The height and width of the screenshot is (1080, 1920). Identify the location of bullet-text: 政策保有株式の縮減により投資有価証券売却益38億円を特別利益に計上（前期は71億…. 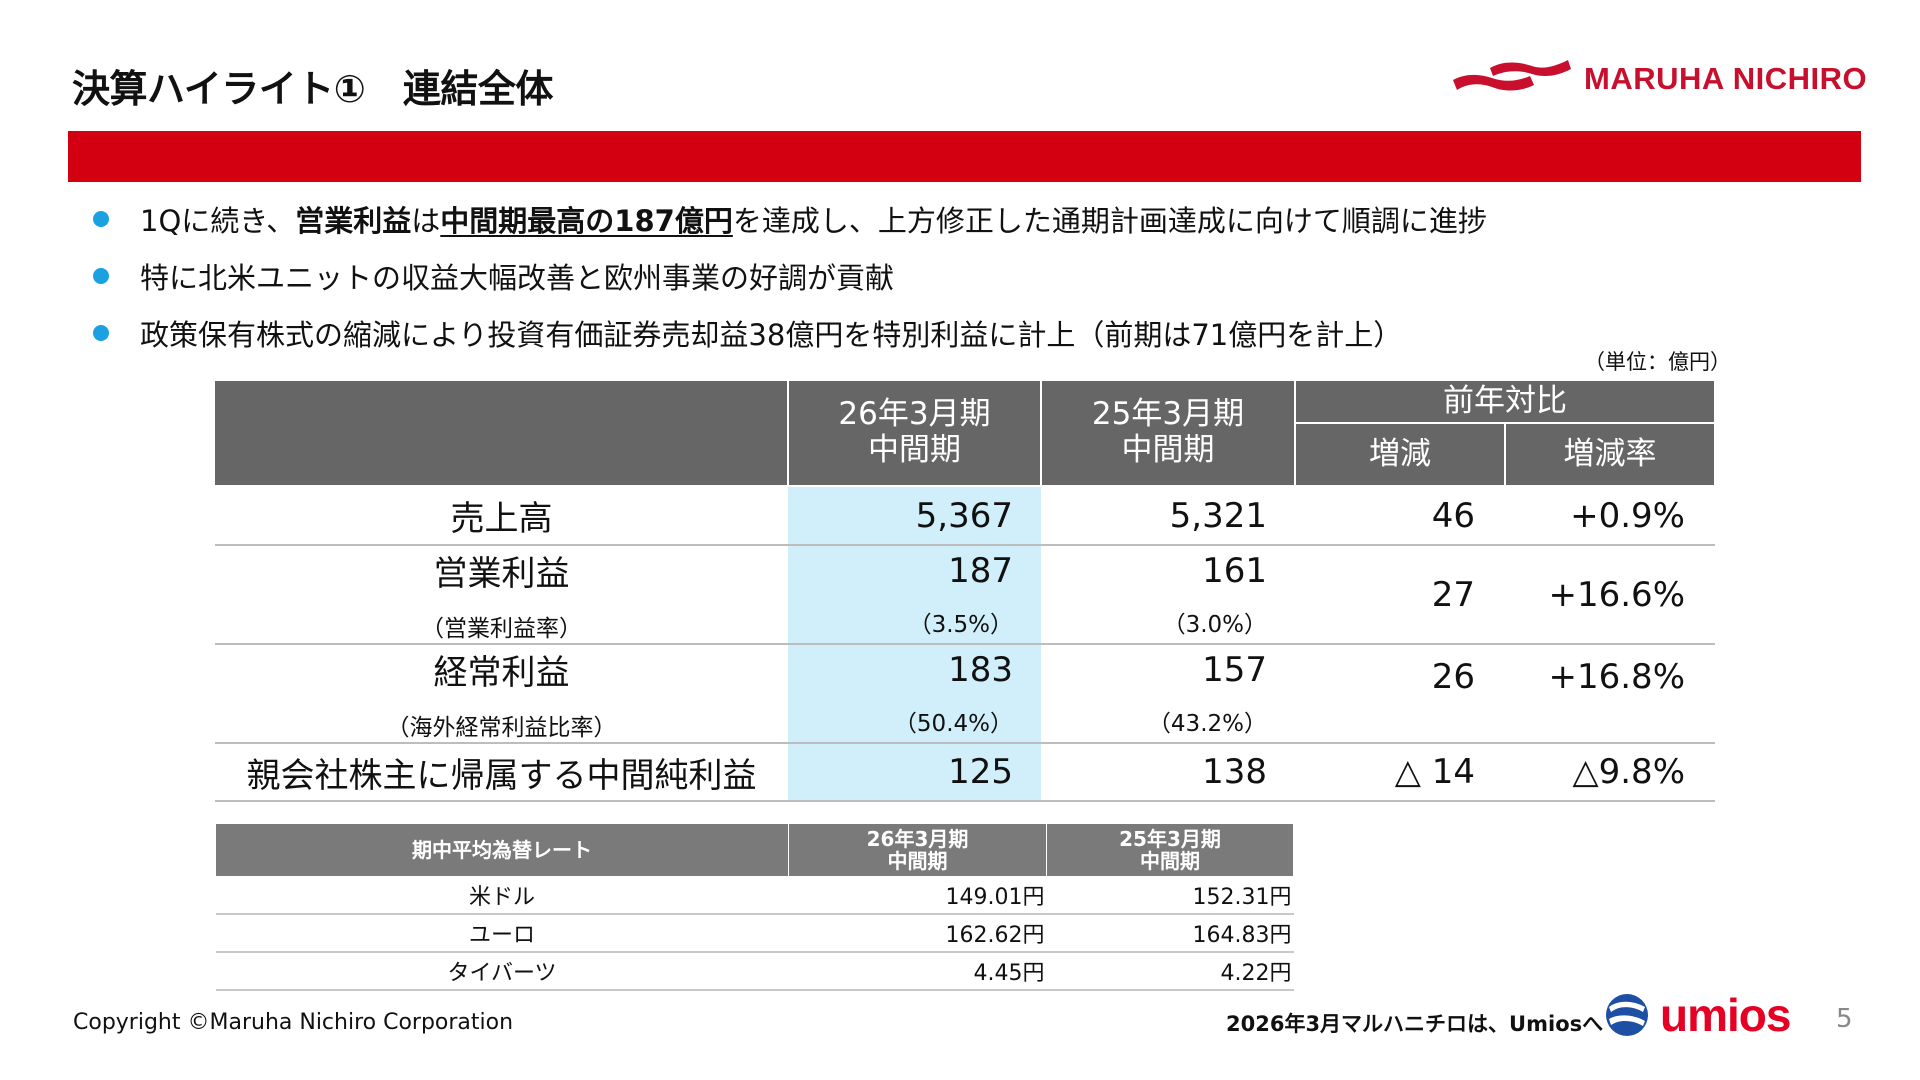
(771, 334).